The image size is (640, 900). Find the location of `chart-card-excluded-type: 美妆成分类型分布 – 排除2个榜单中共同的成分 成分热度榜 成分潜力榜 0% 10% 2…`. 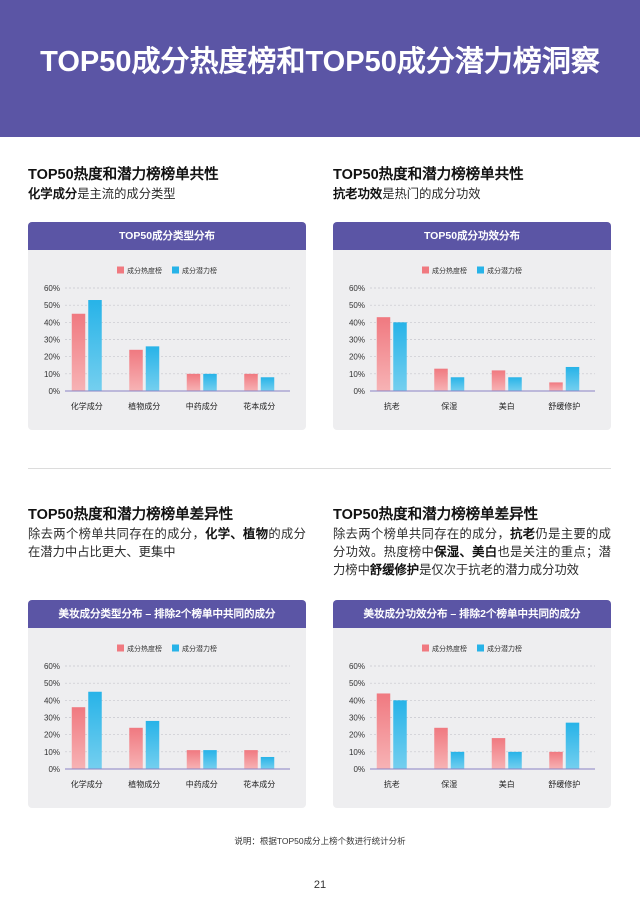

chart-card-excluded-type: 美妆成分类型分布 – 排除2个榜单中共同的成分 成分热度榜 成分潜力榜 0% 10% 2… is located at coordinates (167, 704).